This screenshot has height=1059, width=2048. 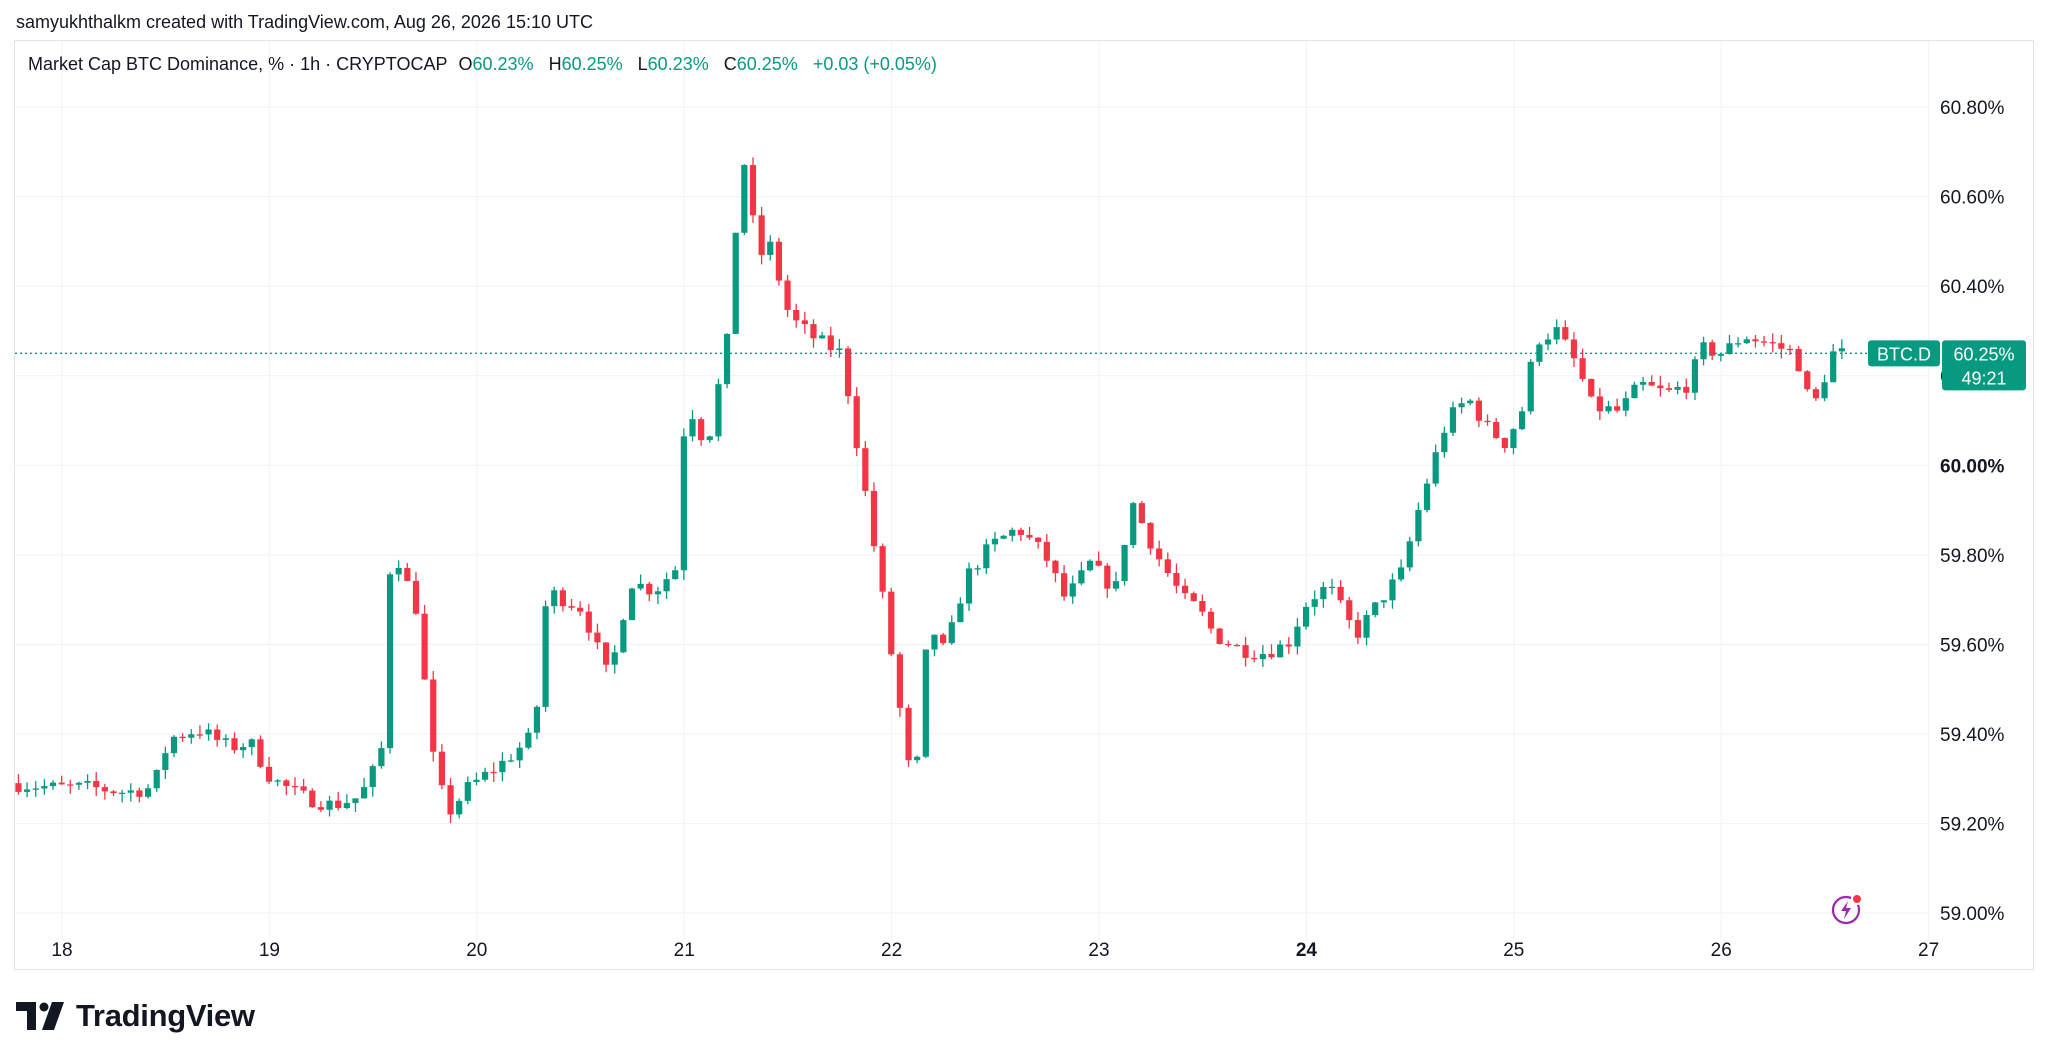 I want to click on y-tick-label: 60.00%, so click(x=1972, y=466).